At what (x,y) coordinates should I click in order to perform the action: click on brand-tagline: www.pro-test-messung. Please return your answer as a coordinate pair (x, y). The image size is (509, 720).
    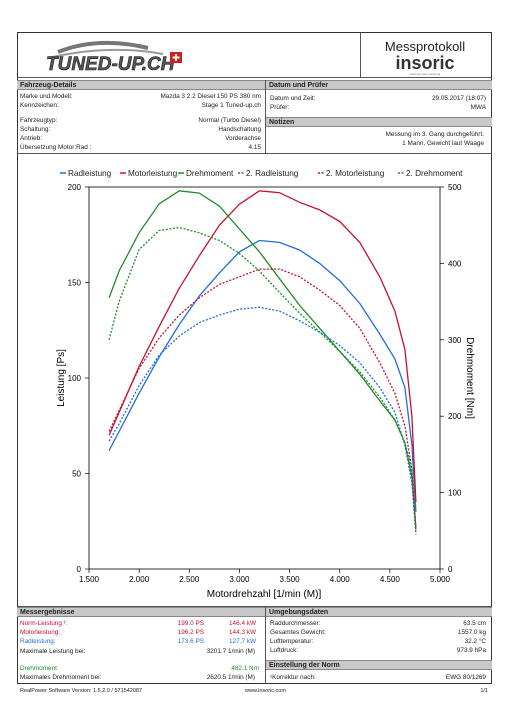
    Looking at the image, I should click on (425, 74).